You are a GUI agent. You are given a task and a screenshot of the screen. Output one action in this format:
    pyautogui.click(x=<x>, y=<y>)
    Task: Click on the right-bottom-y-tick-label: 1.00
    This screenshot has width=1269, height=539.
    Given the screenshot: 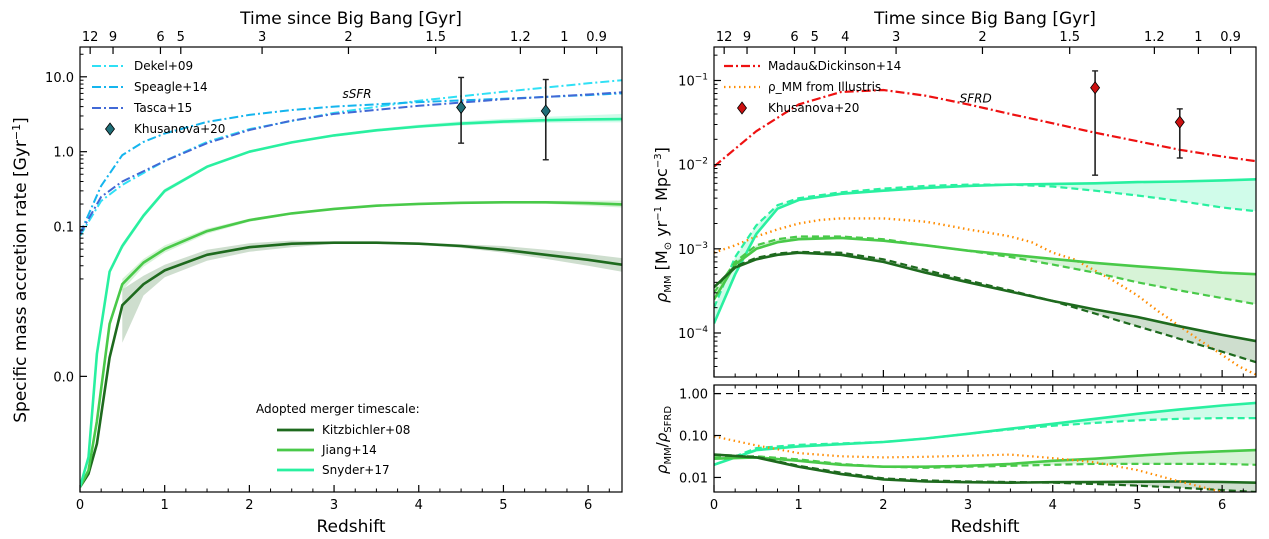 What is the action you would take?
    pyautogui.click(x=693, y=395)
    